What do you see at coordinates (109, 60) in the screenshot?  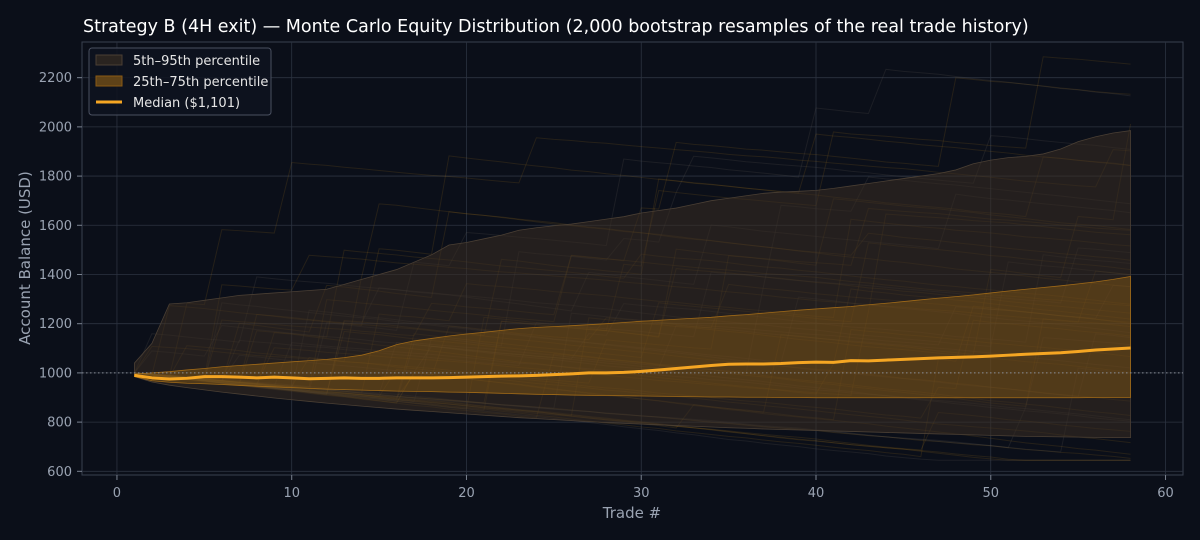 I see `legend-swatch-outer-band` at bounding box center [109, 60].